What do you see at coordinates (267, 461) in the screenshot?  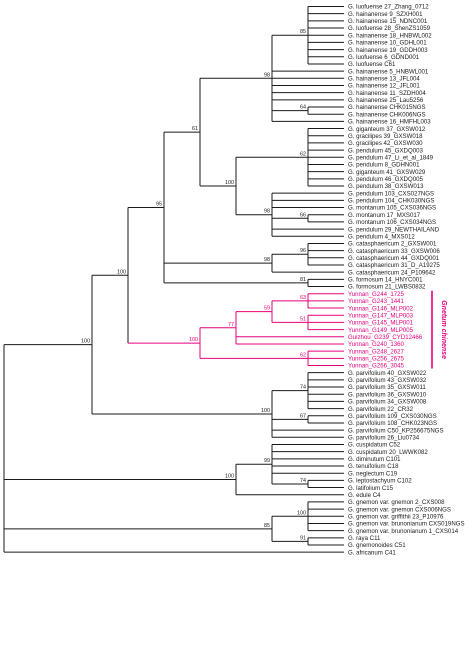 I see `bootstrap-value: 99` at bounding box center [267, 461].